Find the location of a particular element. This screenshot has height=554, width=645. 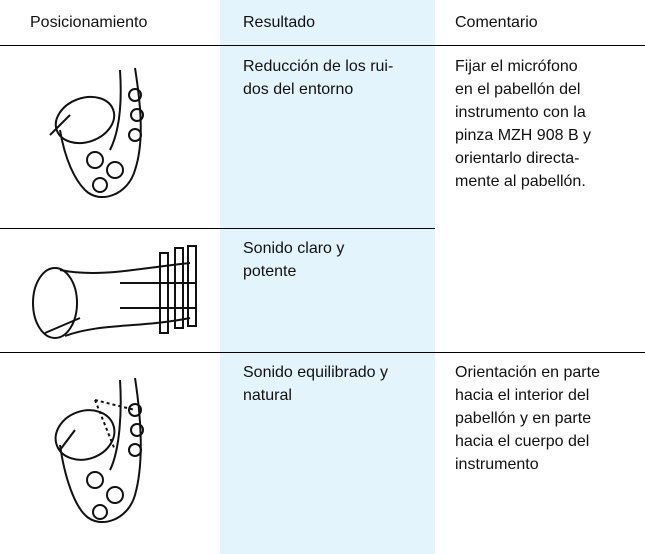

text-line: Reducción de los rui- is located at coordinates (318, 66).